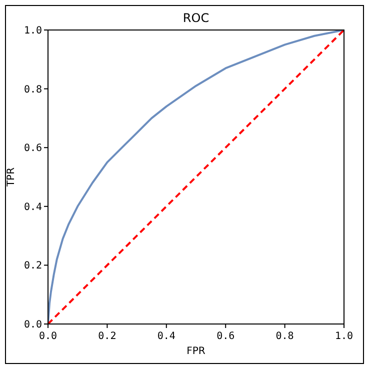  I want to click on x-tick-label: 0.4, so click(166, 336).